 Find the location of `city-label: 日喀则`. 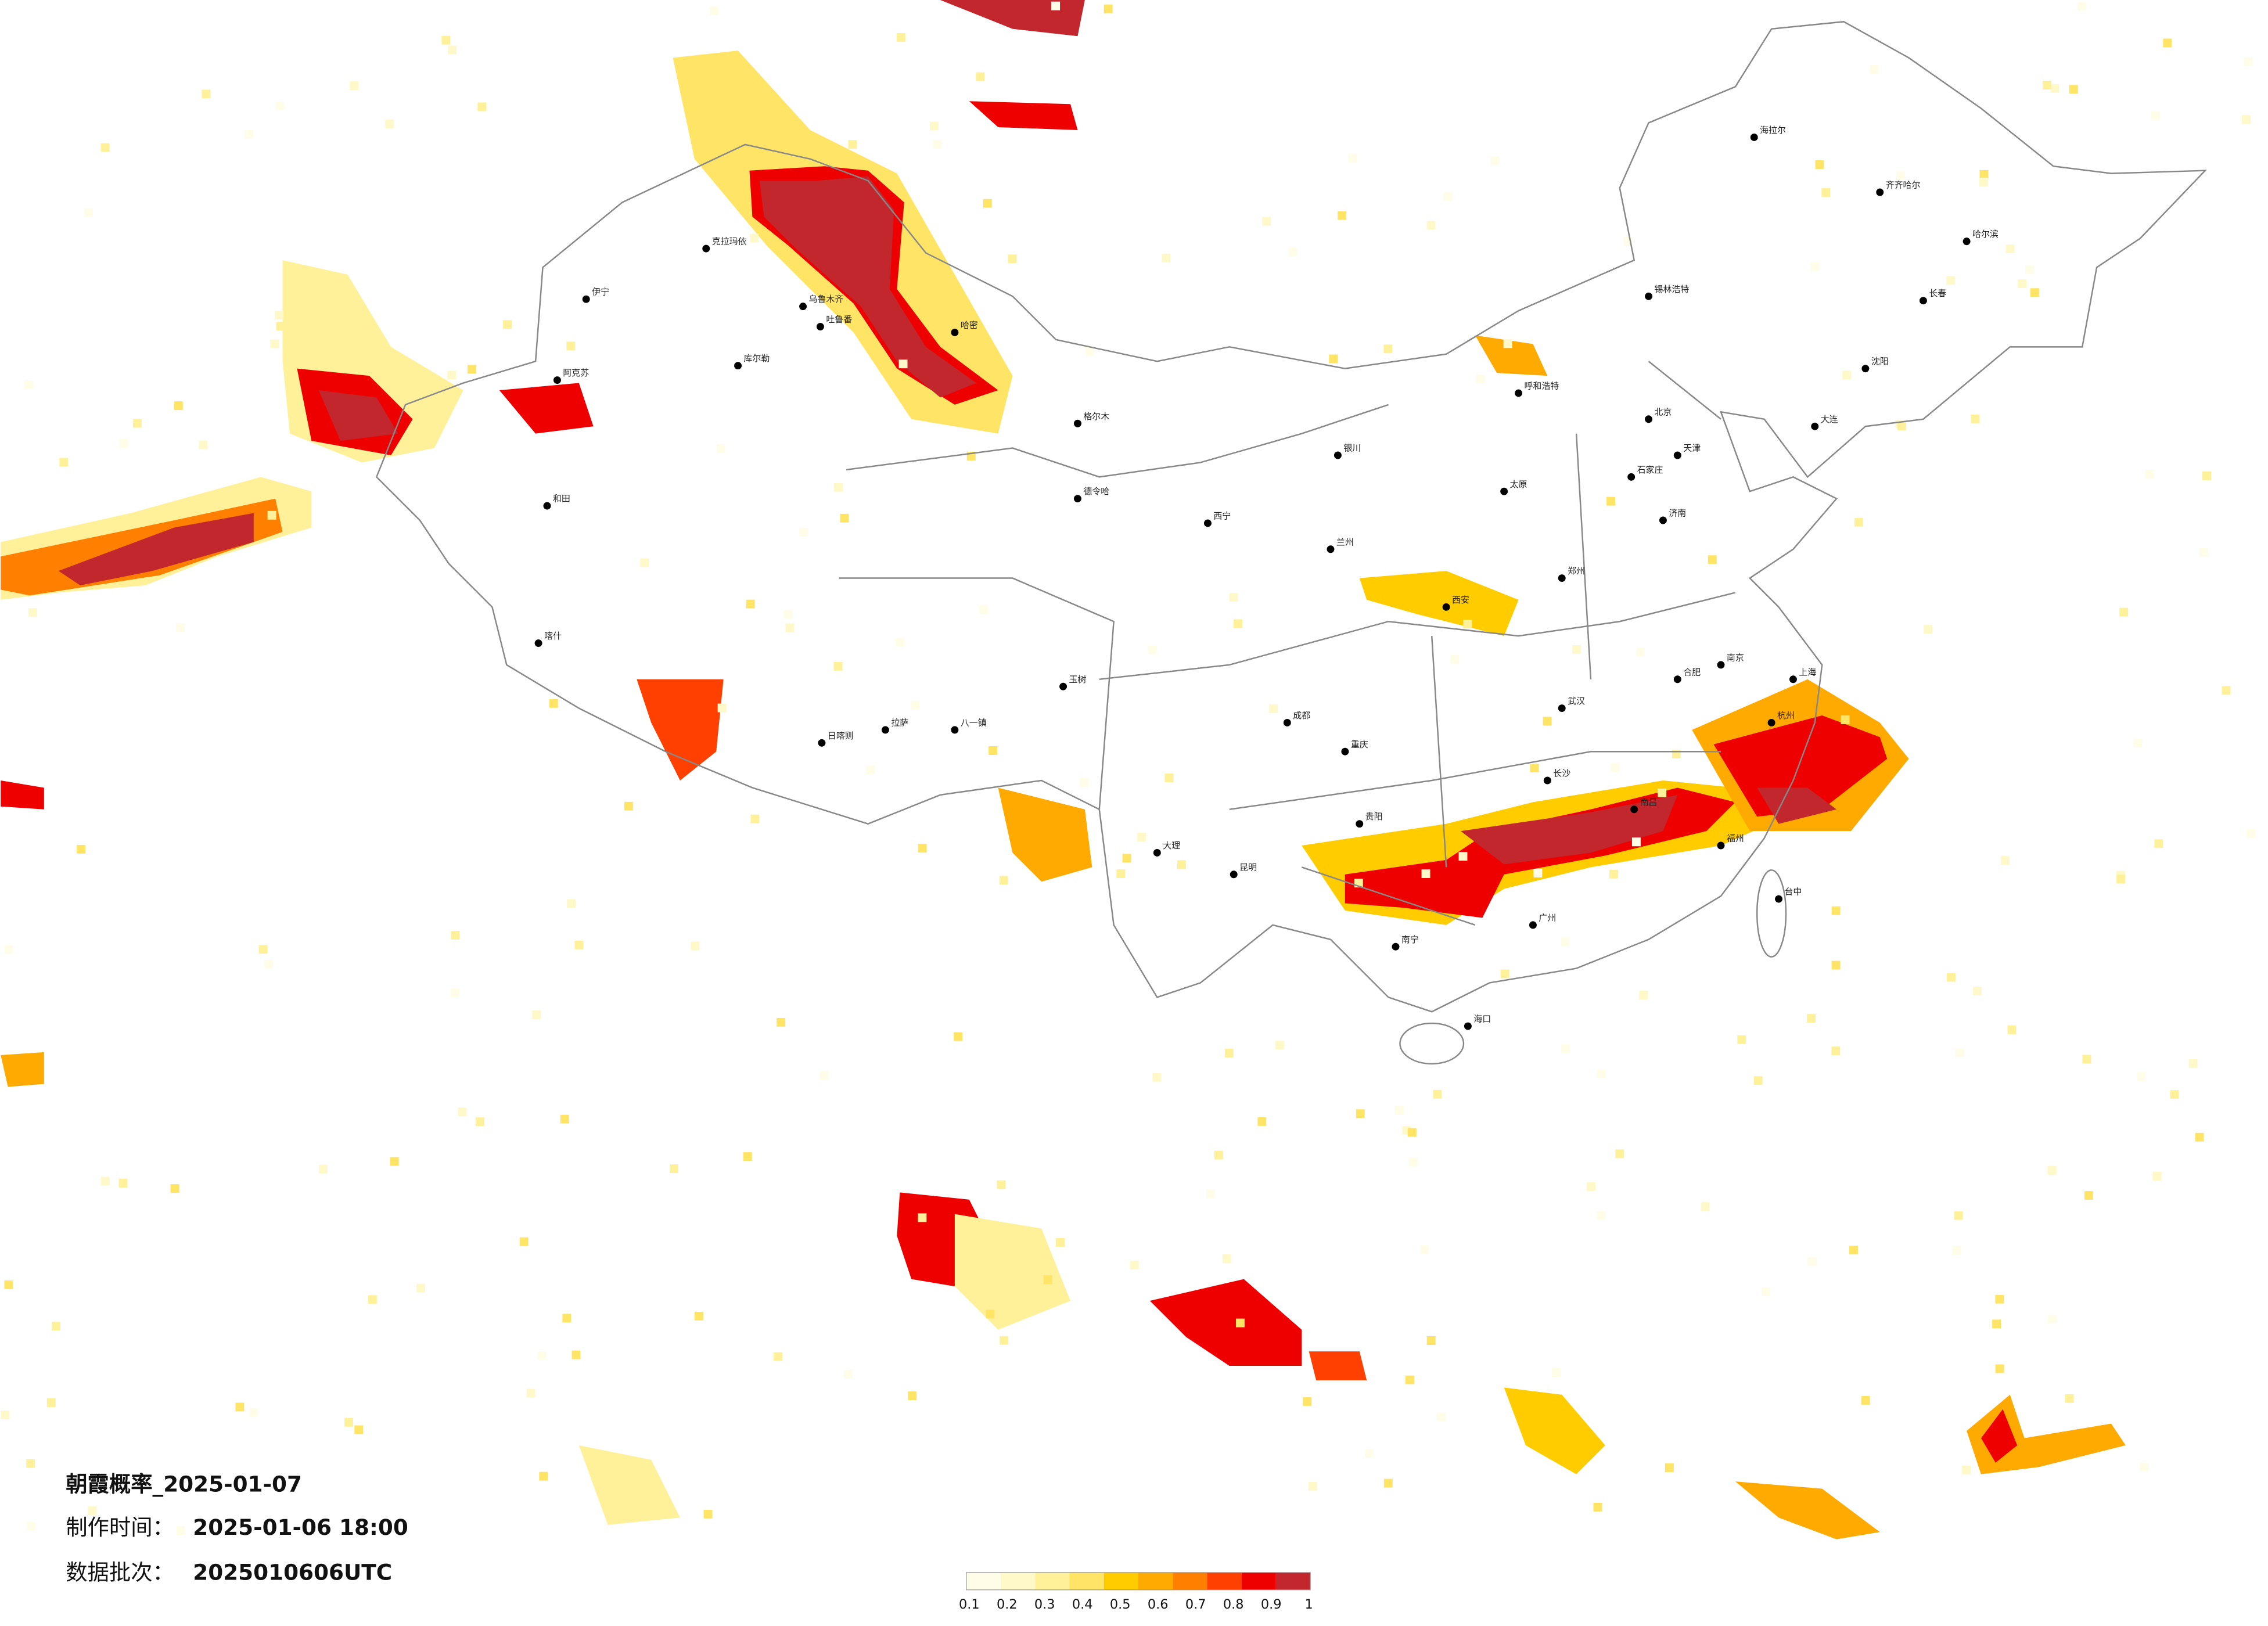

city-label: 日喀则 is located at coordinates (841, 736).